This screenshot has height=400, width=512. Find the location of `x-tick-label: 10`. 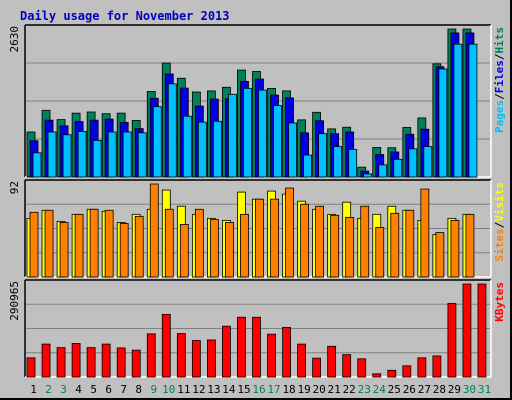

x-tick-label: 10 is located at coordinates (168, 389).